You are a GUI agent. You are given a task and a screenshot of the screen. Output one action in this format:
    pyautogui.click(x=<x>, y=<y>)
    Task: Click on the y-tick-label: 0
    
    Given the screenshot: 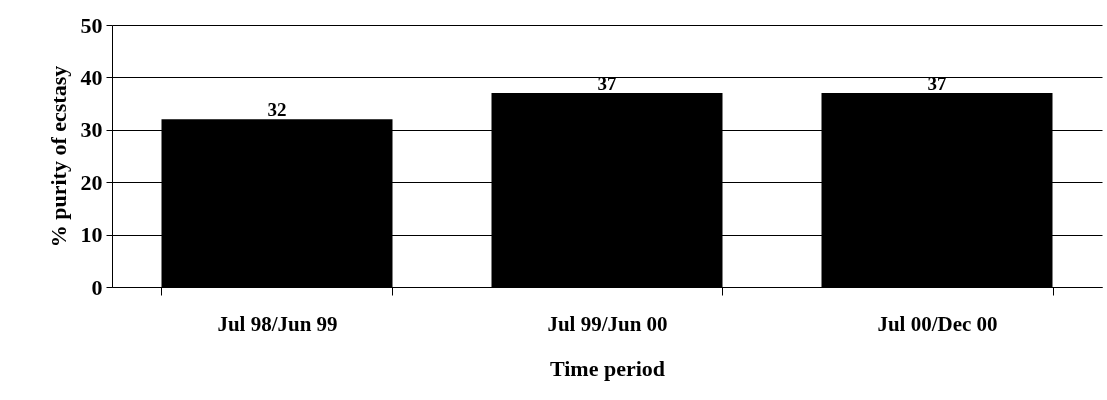 What is the action you would take?
    pyautogui.click(x=97, y=287)
    